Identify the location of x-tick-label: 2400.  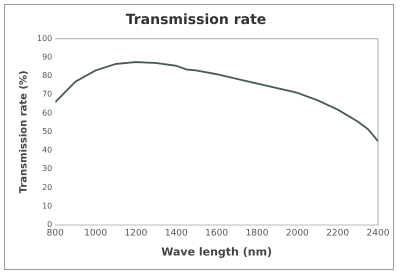
(378, 233).